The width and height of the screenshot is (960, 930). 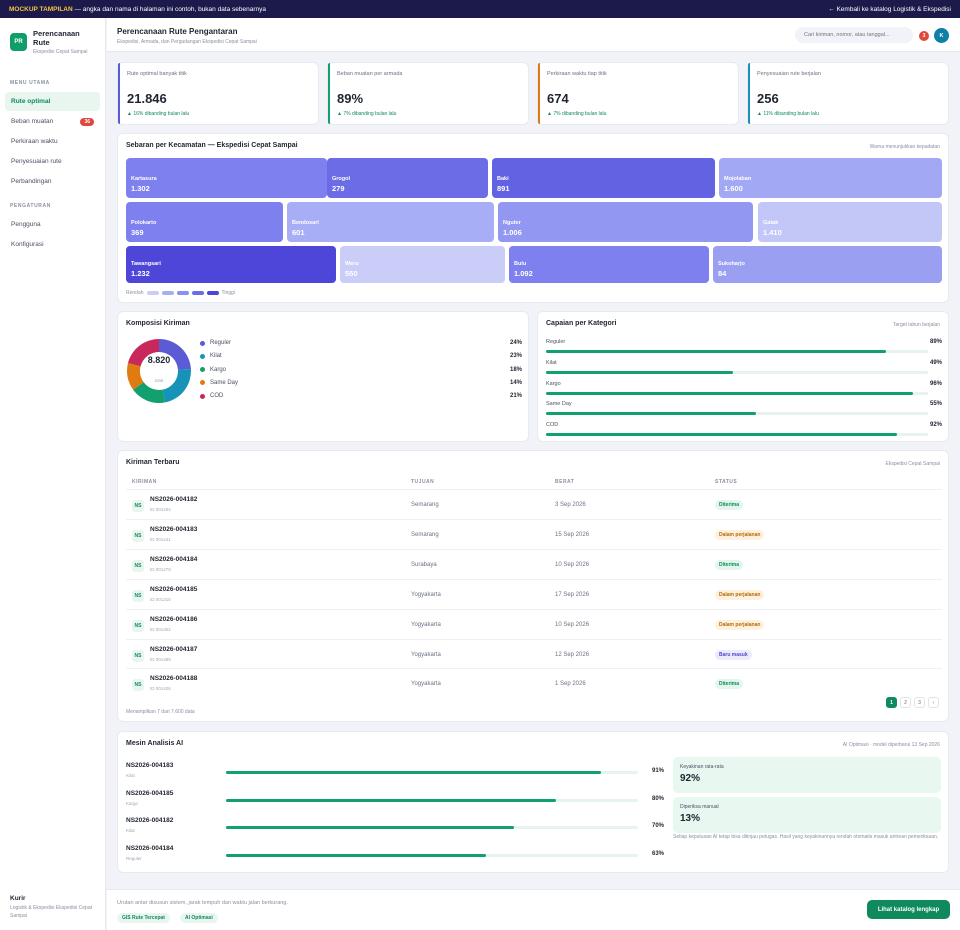 What do you see at coordinates (570, 684) in the screenshot?
I see `shipment-date: 1 Sep 2026` at bounding box center [570, 684].